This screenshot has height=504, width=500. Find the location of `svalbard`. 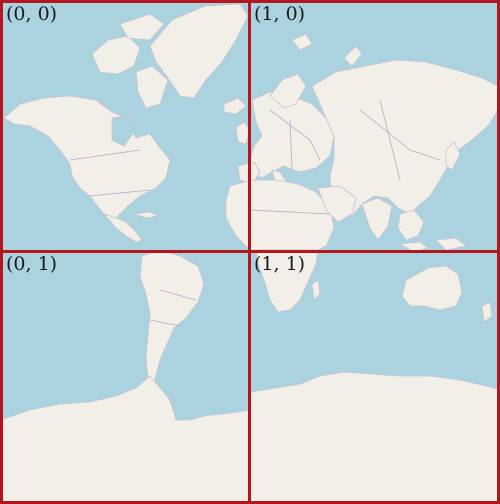

svalbard is located at coordinates (302, 42).